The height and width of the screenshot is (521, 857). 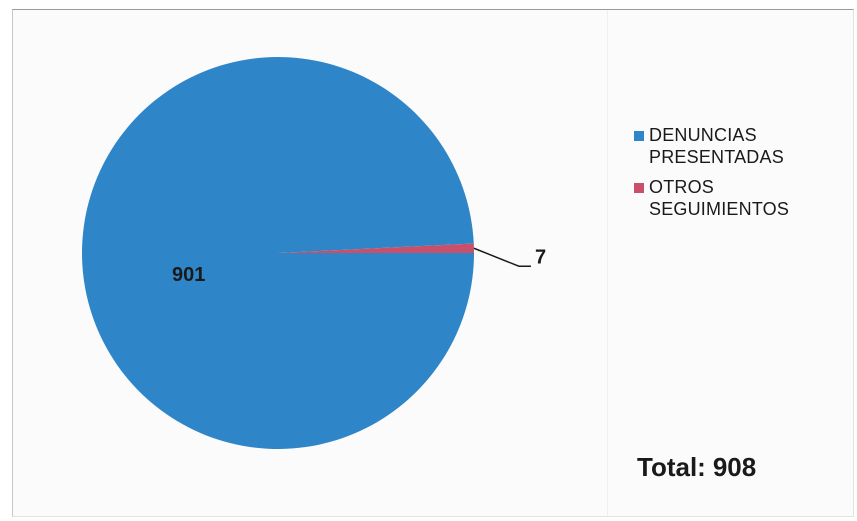 I want to click on data-label-denuncias: 901, so click(x=188, y=275).